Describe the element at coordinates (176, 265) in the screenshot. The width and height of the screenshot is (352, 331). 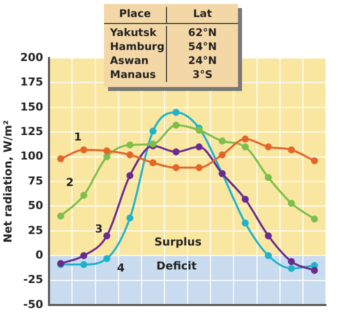
I see `band-label: Deficit` at that location.